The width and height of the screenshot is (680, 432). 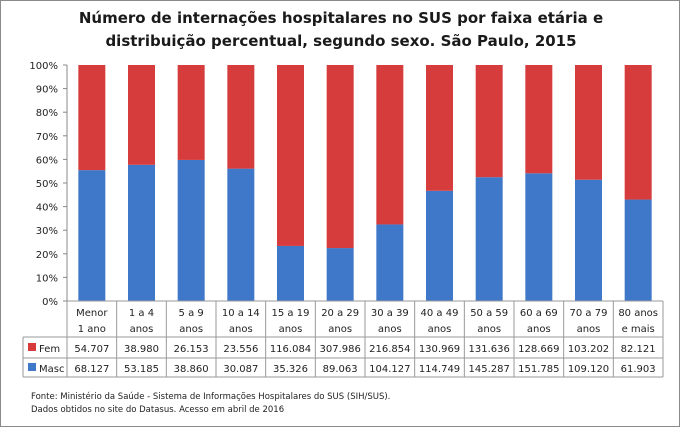 What do you see at coordinates (340, 369) in the screenshot?
I see `data-label-masc: 89.063` at bounding box center [340, 369].